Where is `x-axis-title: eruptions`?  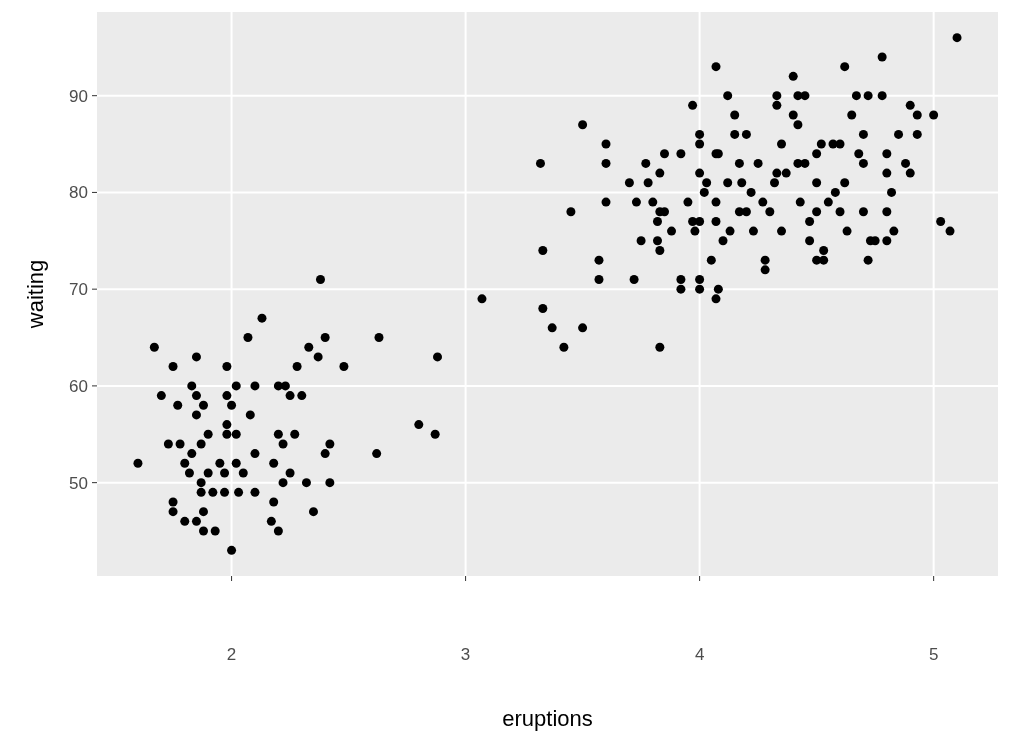
x-axis-title: eruptions is located at coordinates (547, 718).